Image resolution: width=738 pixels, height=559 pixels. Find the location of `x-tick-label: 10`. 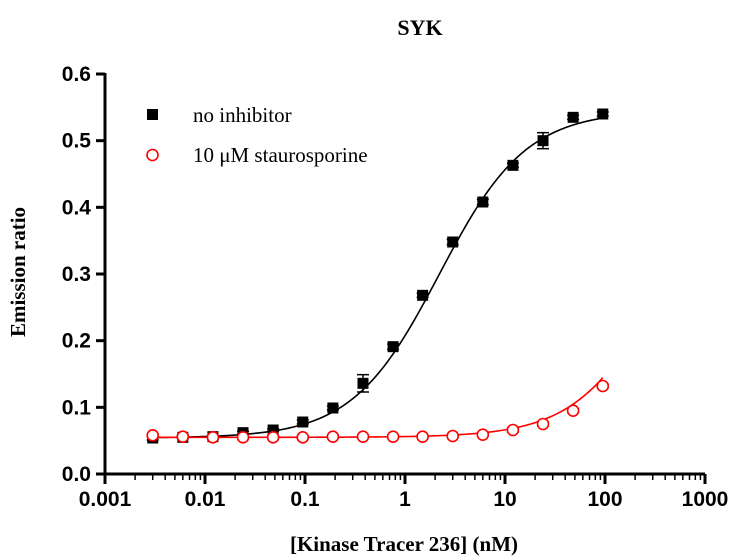

x-tick-label: 10 is located at coordinates (504, 499).